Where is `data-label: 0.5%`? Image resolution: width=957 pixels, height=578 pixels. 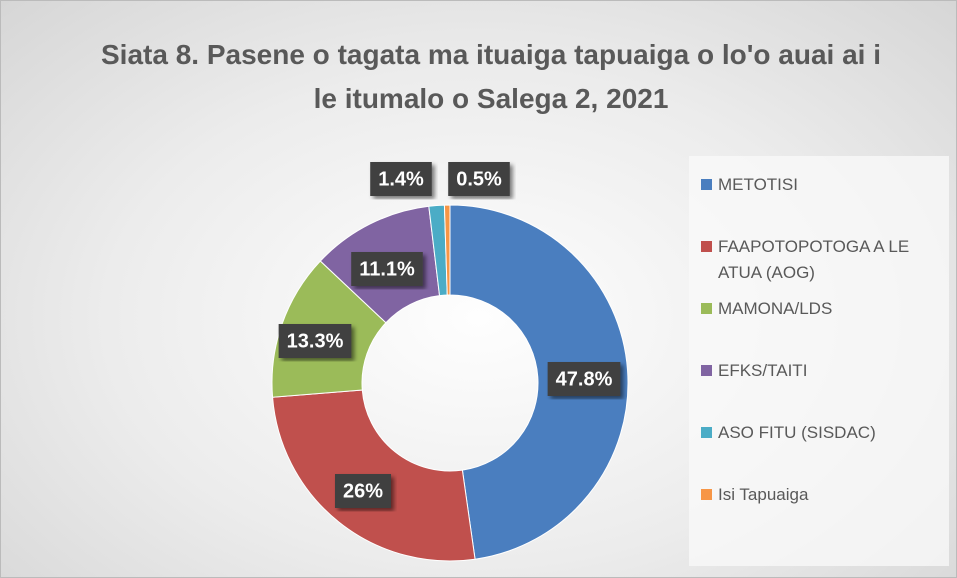
data-label: 0.5% is located at coordinates (479, 179).